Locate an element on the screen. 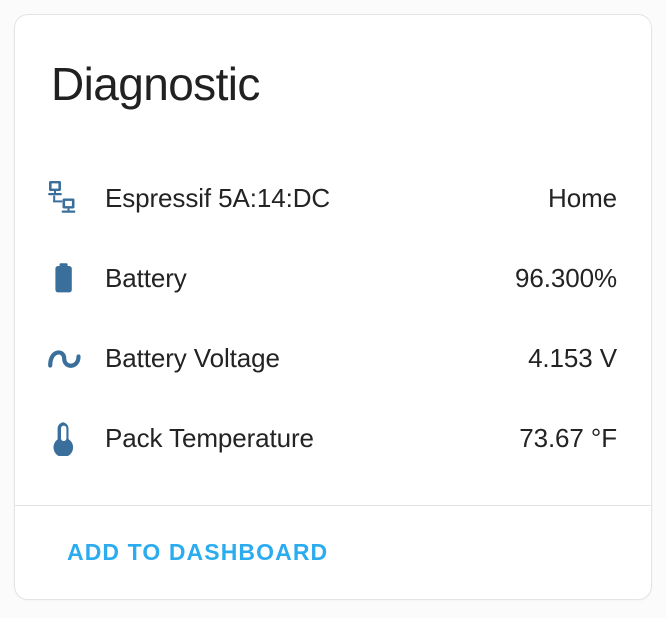 Image resolution: width=666 pixels, height=618 pixels. add-to-dashboard-button: ADD TO DASHBOARD is located at coordinates (198, 552).